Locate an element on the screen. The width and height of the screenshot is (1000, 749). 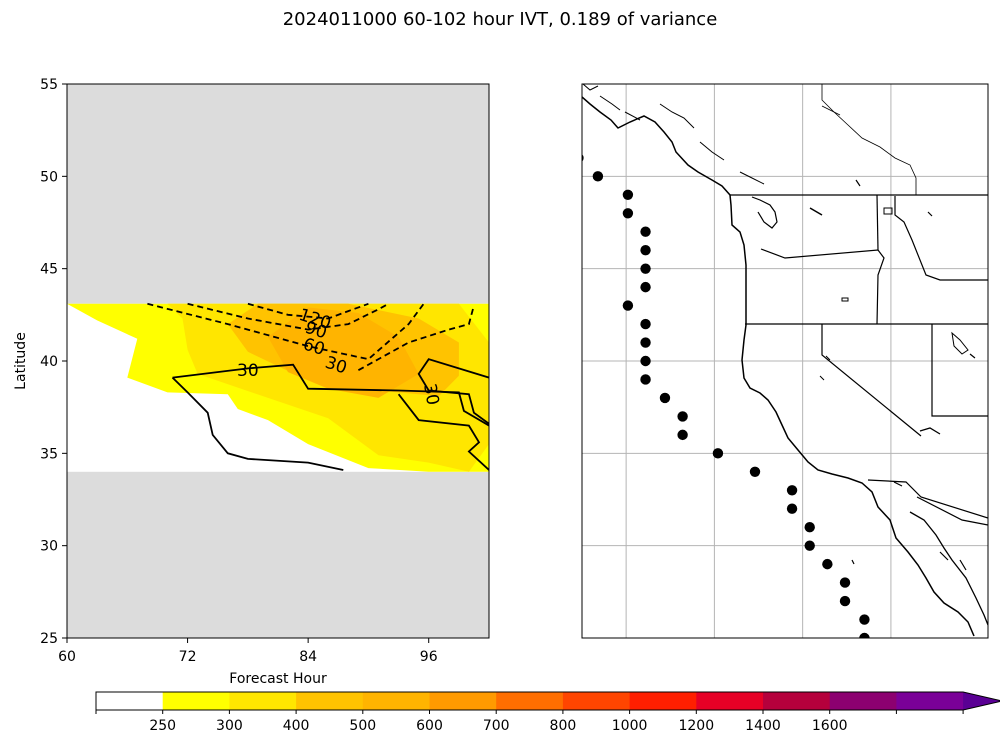
ivt-filled-contours is located at coordinates (278, 387).